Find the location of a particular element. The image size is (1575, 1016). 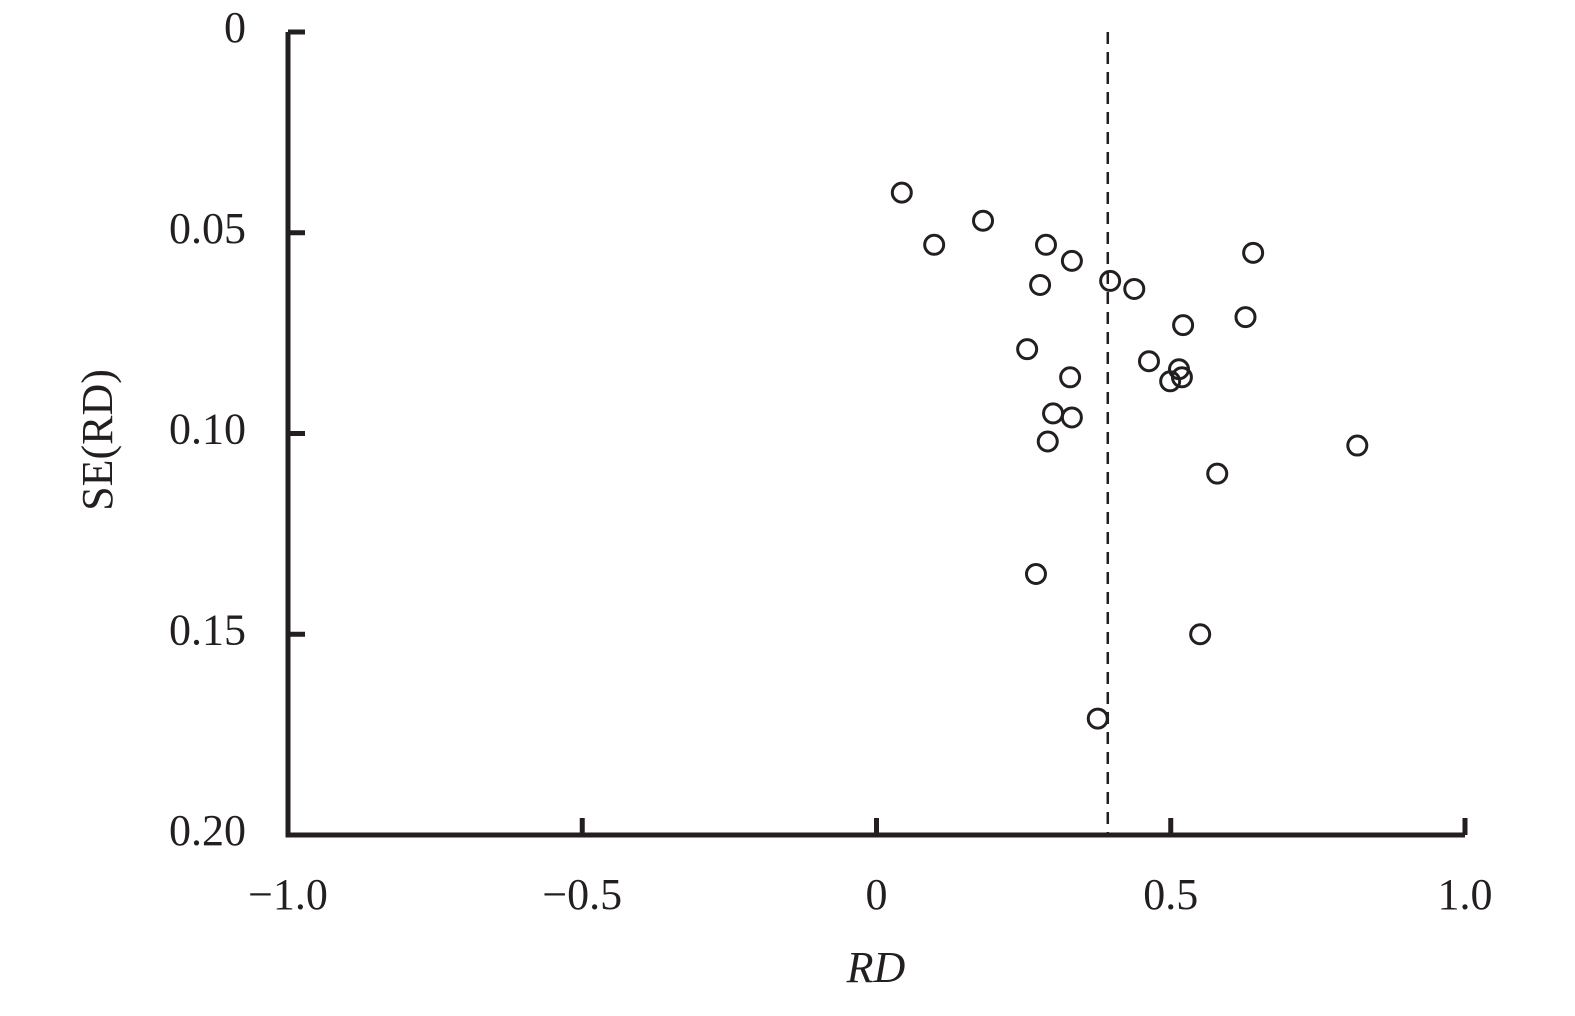

x-tick-label: 0 is located at coordinates (877, 894).